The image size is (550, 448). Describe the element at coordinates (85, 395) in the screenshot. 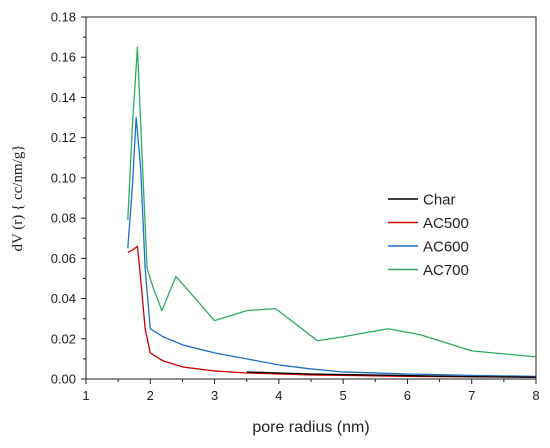

I see `x-tick-label: 1` at that location.